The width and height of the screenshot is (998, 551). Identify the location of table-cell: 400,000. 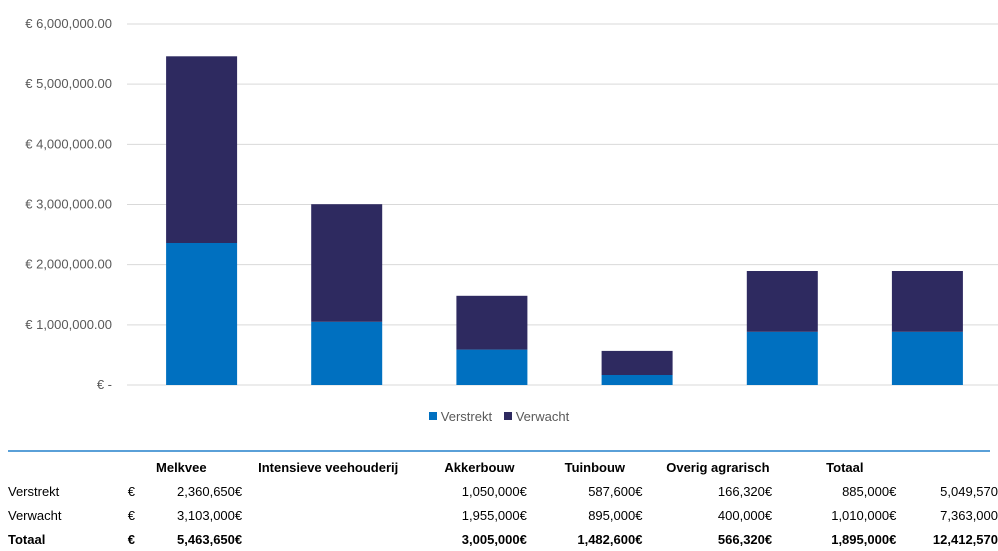
(741, 515).